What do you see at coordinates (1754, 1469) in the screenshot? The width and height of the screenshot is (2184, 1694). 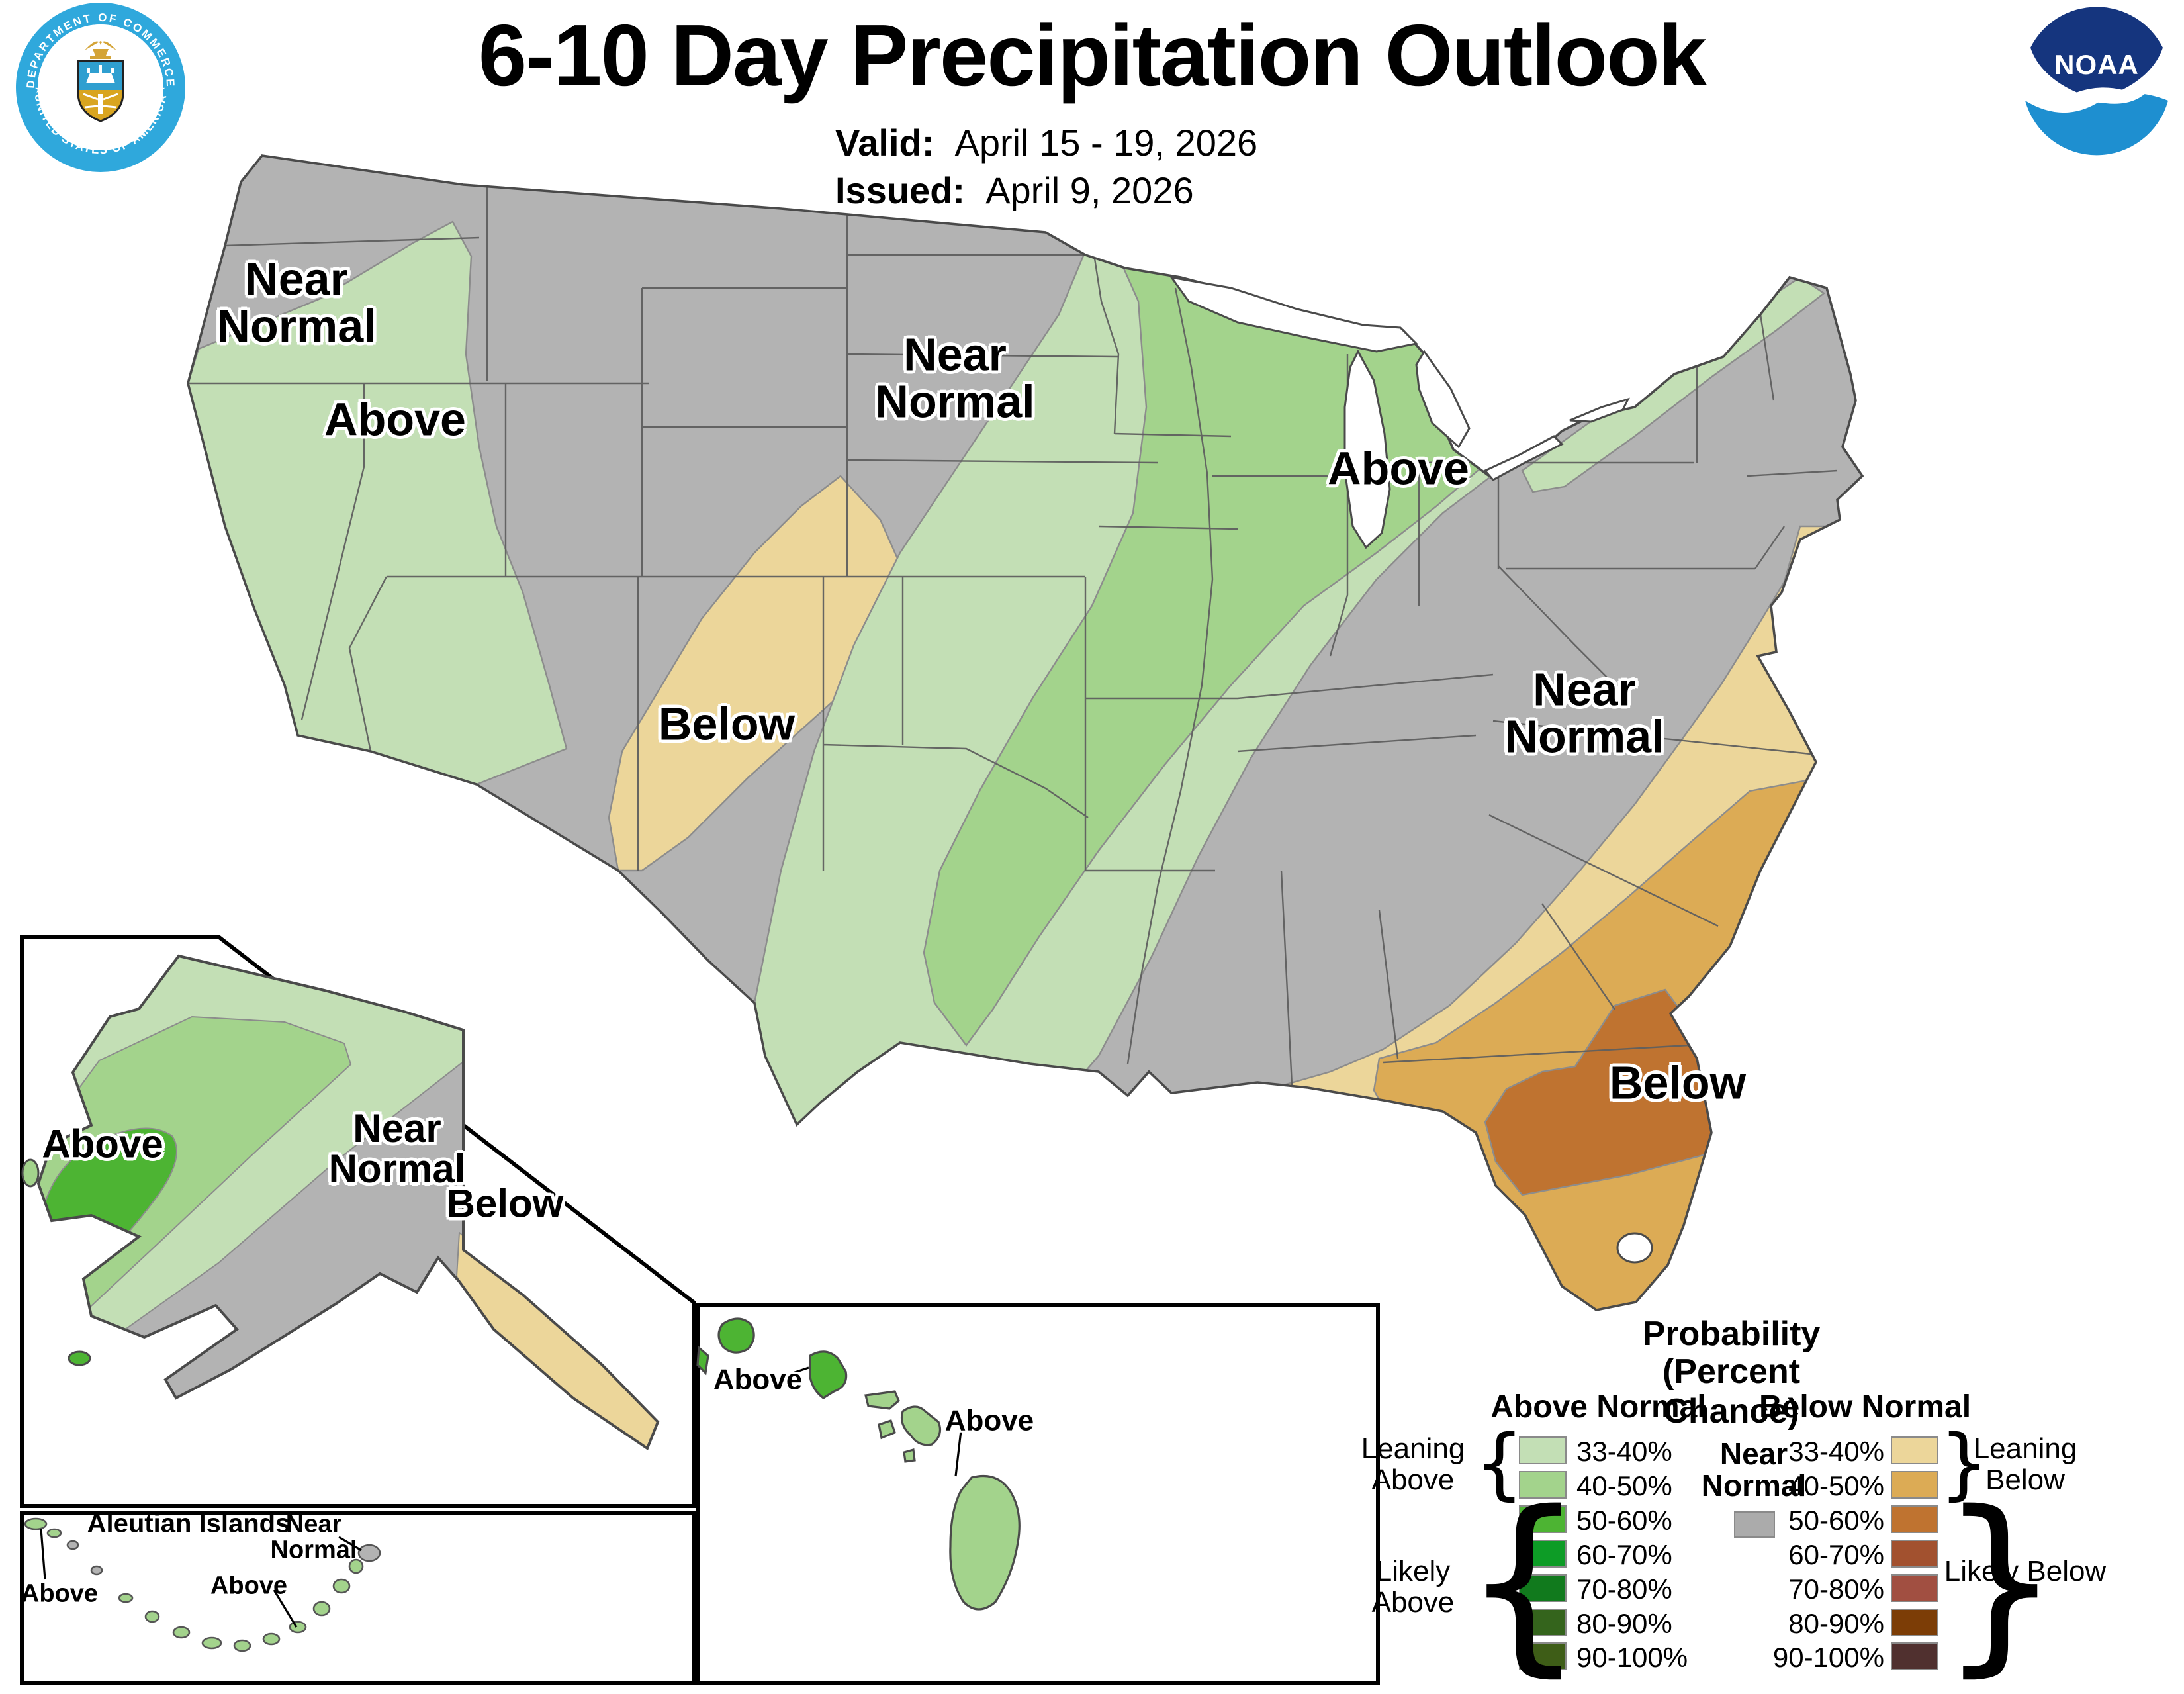 I see `legend-near-normal-label: Near Normal` at bounding box center [1754, 1469].